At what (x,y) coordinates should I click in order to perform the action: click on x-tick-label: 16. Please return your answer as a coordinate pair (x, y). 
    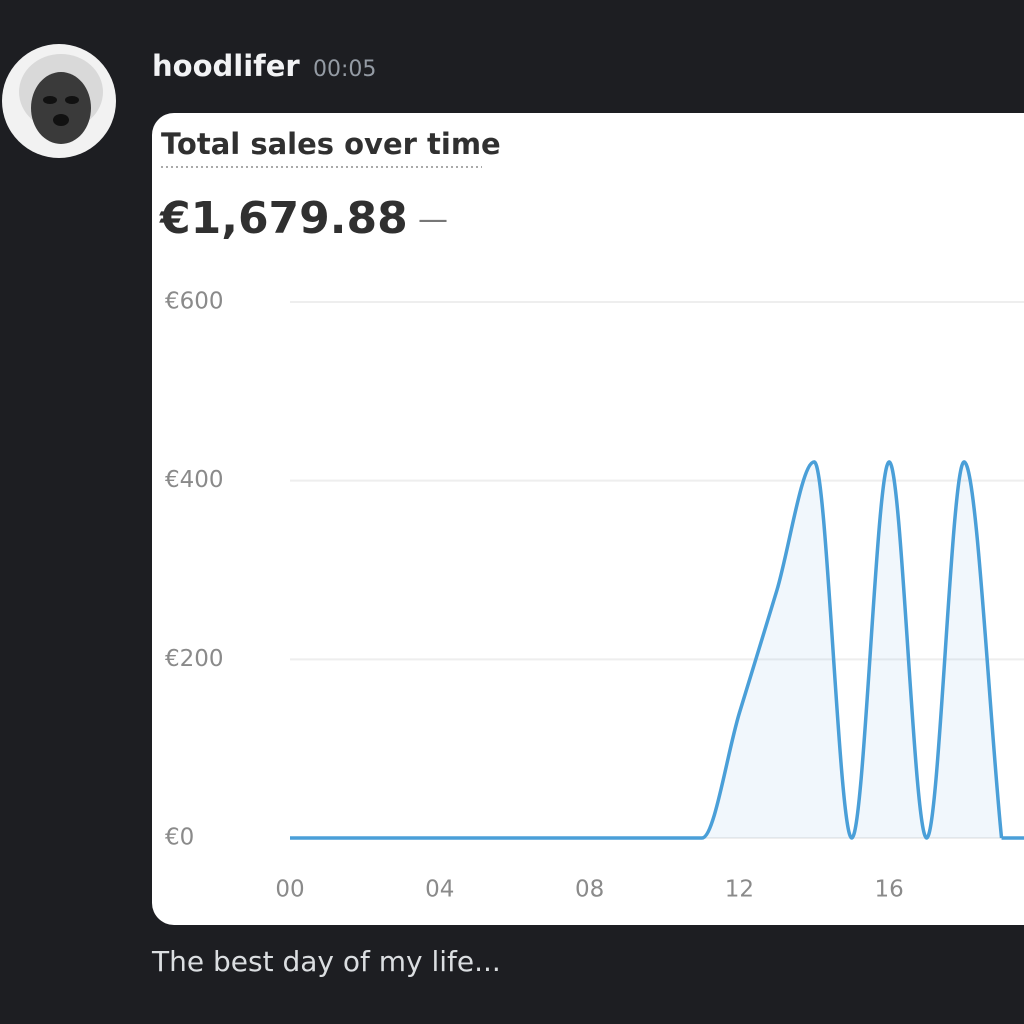
    Looking at the image, I should click on (889, 890).